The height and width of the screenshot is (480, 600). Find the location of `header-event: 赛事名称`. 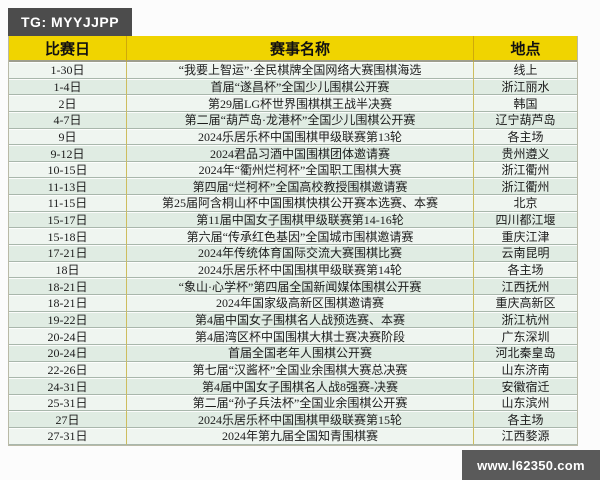

header-event: 赛事名称 is located at coordinates (299, 49).